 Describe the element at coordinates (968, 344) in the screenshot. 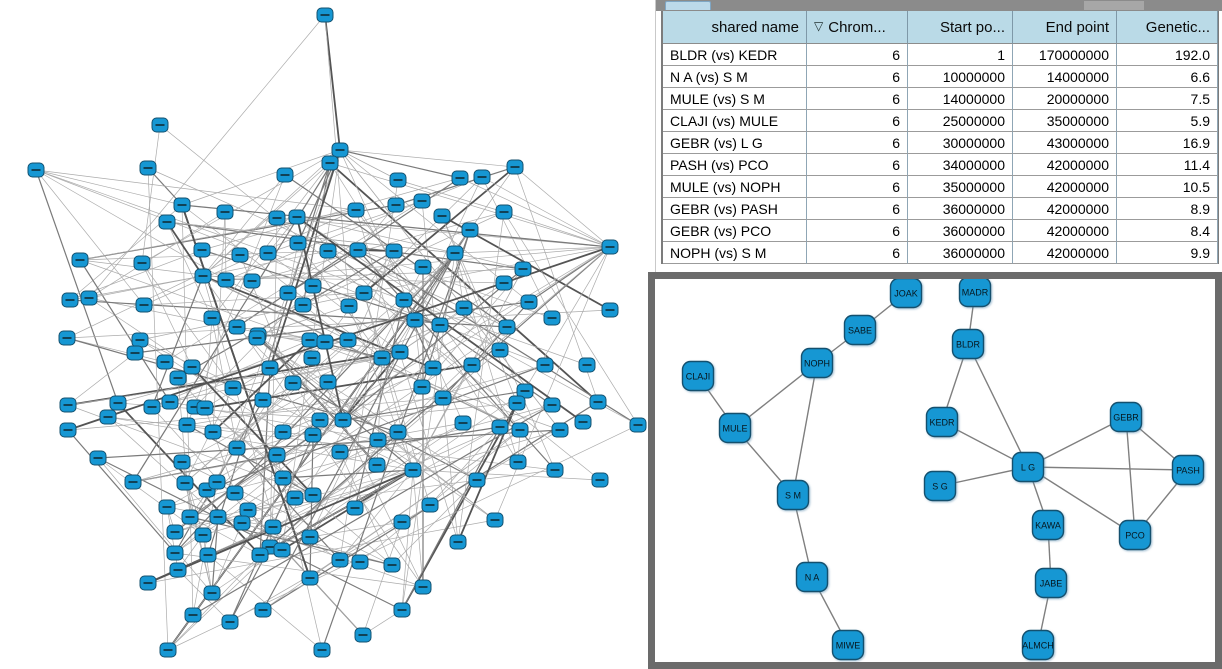

I see `node-BLDR: BLDR` at that location.